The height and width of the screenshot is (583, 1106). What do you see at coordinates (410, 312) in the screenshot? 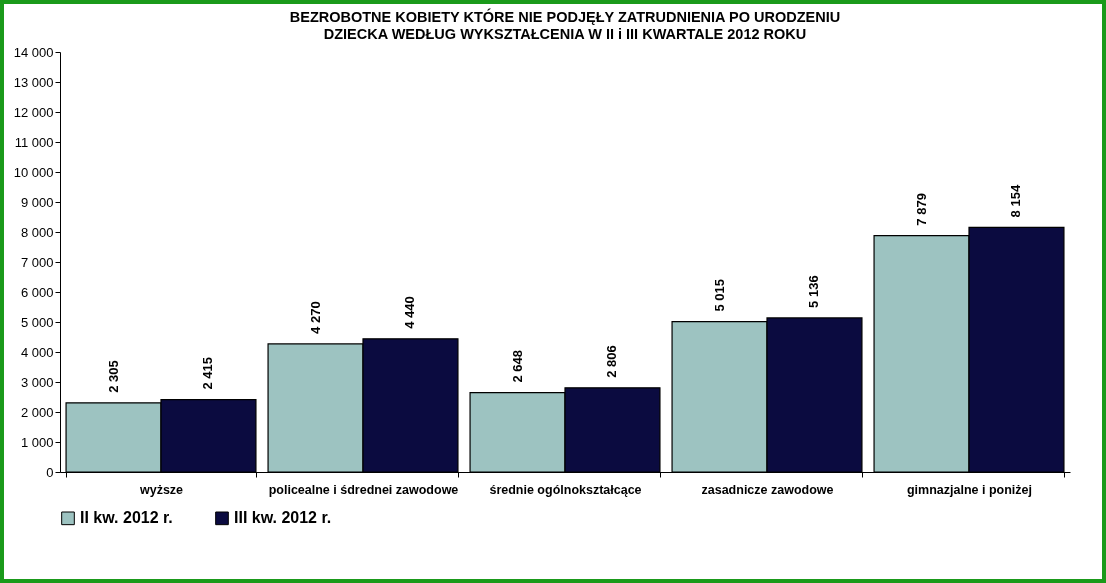
I see `data-label: 4 440` at bounding box center [410, 312].